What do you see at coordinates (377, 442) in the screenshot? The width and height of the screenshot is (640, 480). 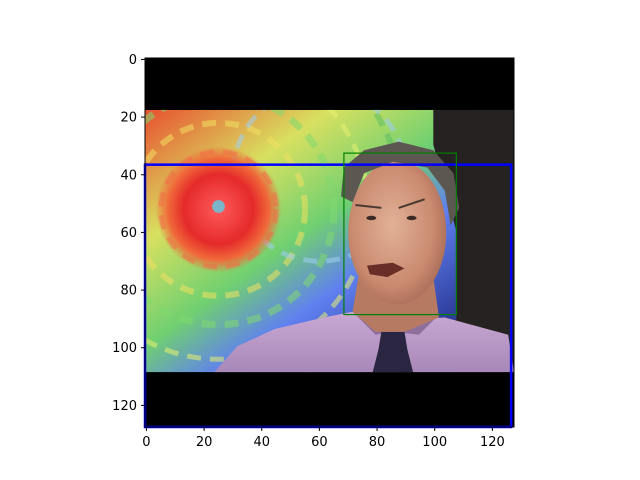 I see `x-tick-label: 80` at bounding box center [377, 442].